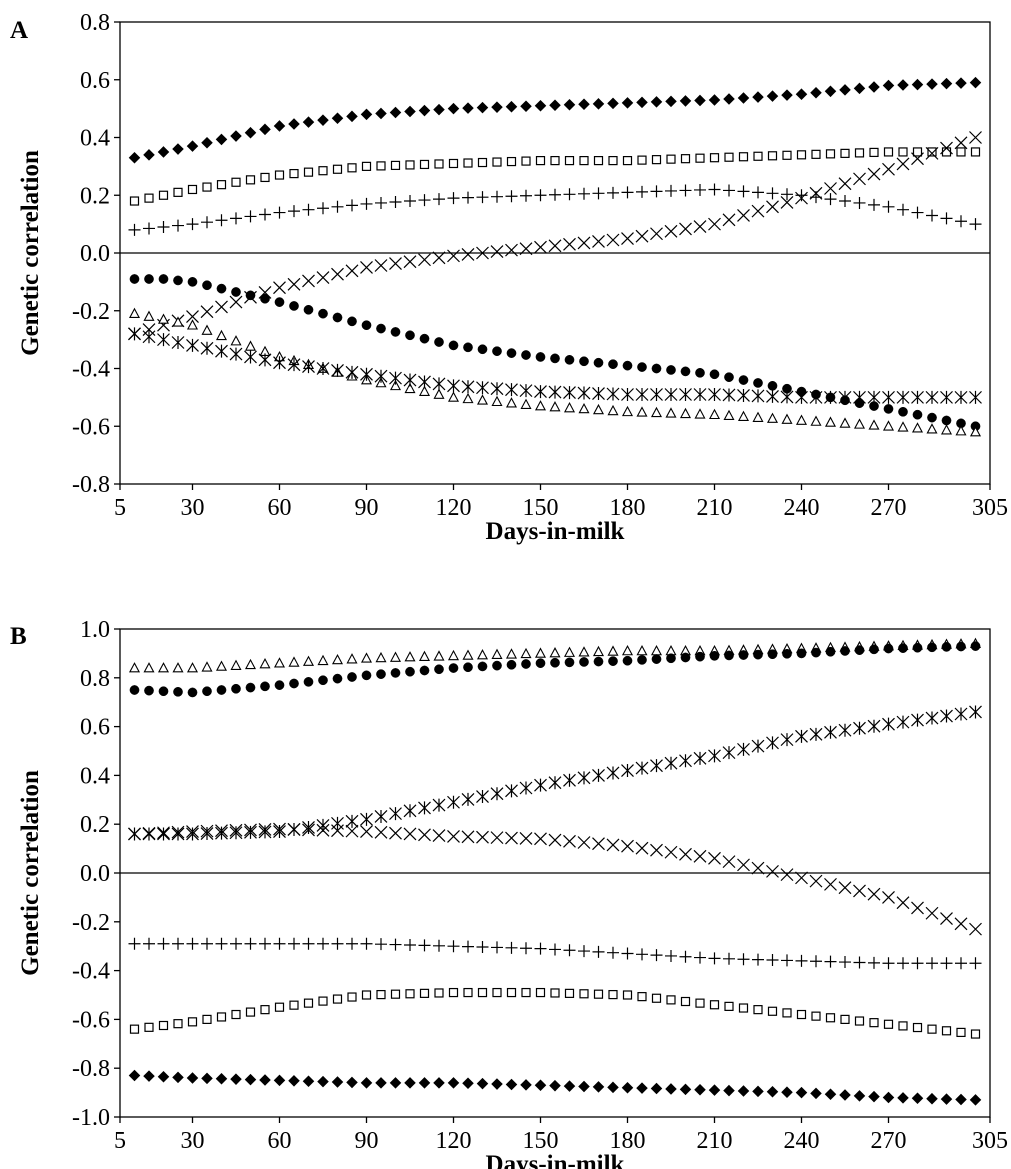 The width and height of the screenshot is (1011, 1169). Describe the element at coordinates (30, 253) in the screenshot. I see `y-axis-title: Genetic correlation` at that location.